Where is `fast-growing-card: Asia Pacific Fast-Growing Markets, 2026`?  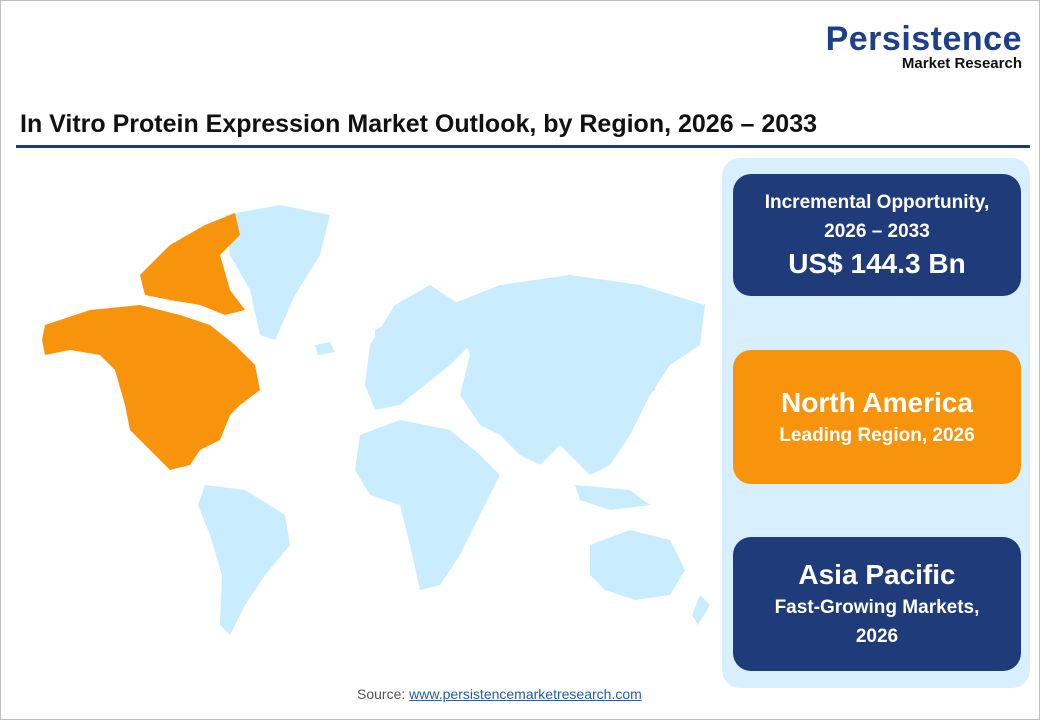 fast-growing-card: Asia Pacific Fast-Growing Markets, 2026 is located at coordinates (877, 604).